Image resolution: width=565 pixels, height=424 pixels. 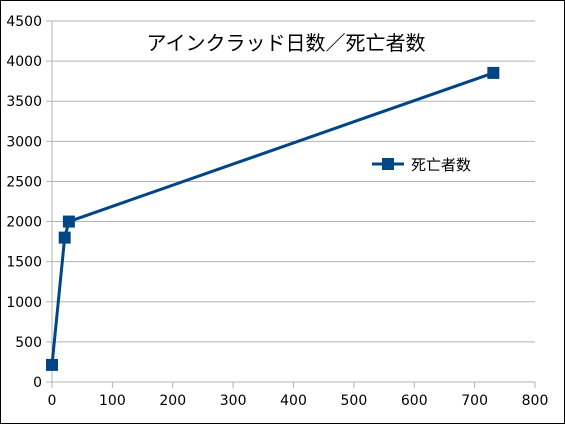 I want to click on y-tick-label-2500: 2500, so click(x=24, y=182).